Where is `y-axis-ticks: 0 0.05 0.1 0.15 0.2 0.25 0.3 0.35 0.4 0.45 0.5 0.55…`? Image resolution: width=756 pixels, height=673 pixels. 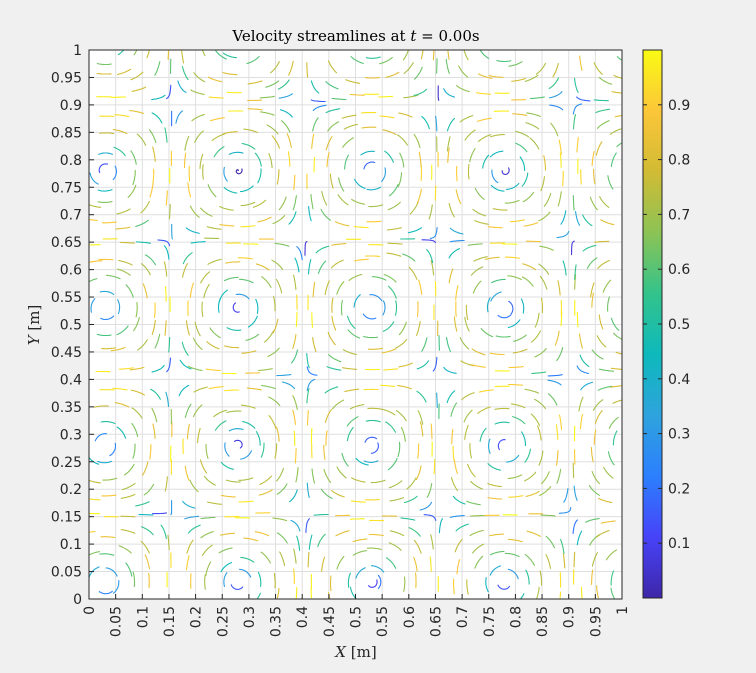
y-axis-ticks: 0 0.05 0.1 0.15 0.2 0.25 0.3 0.35 0.4 0.45 0.5 0.55… is located at coordinates (72, 325).